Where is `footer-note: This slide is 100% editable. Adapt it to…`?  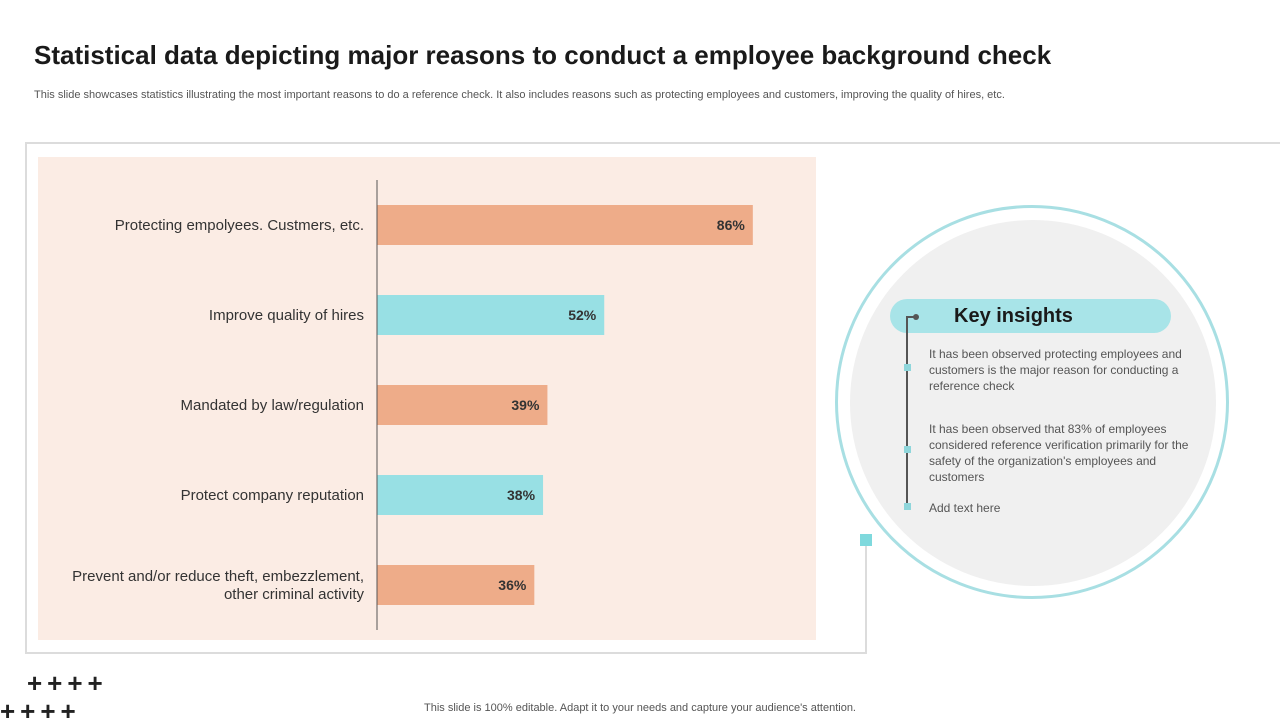
footer-note: This slide is 100% editable. Adapt it to… is located at coordinates (640, 708).